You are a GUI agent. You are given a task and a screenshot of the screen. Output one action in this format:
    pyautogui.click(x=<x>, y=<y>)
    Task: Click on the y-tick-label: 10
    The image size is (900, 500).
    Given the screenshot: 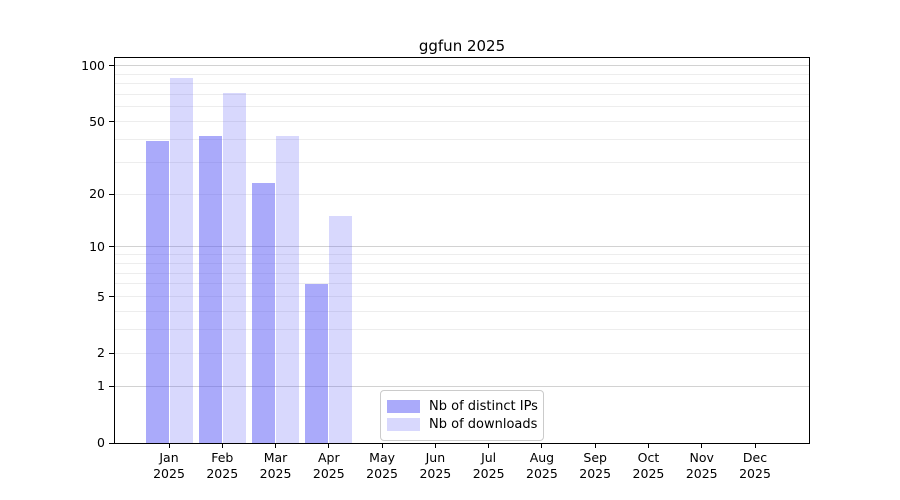 What is the action you would take?
    pyautogui.click(x=97, y=246)
    